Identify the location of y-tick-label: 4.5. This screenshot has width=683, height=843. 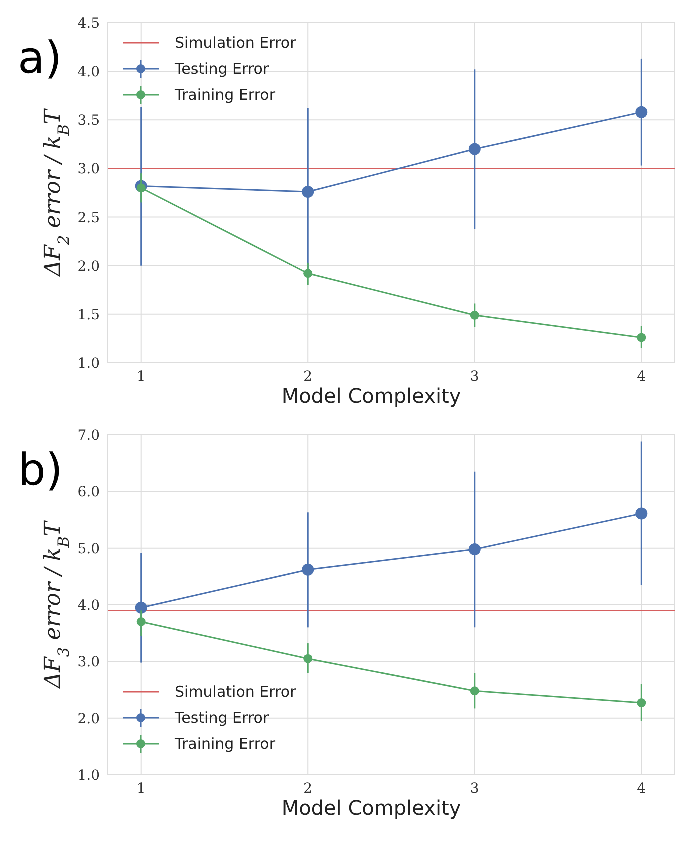
(89, 24).